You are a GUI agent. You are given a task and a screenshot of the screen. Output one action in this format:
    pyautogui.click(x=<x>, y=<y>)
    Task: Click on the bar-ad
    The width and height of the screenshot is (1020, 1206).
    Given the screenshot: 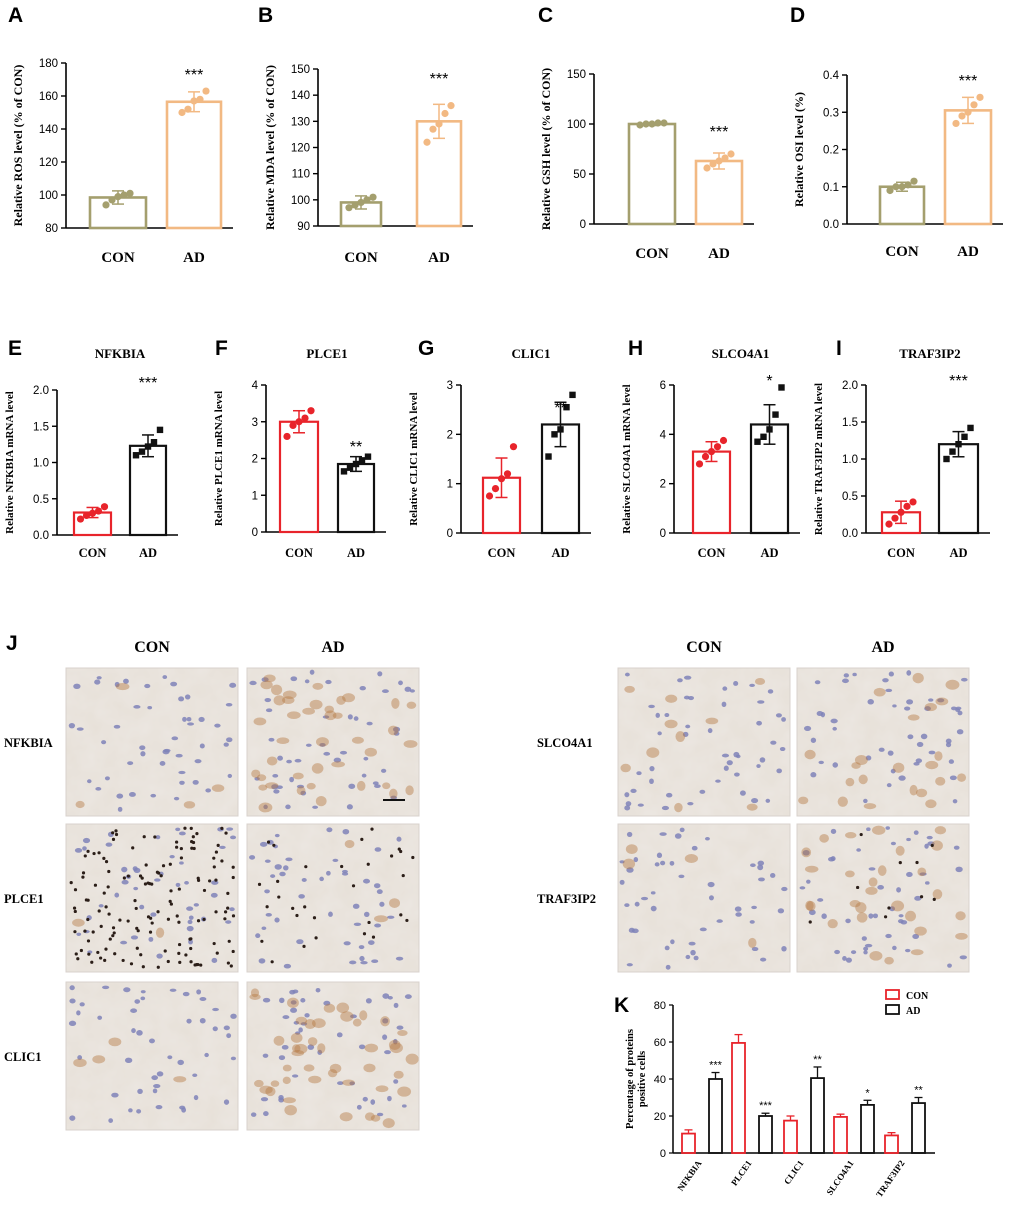 What is the action you would take?
    pyautogui.click(x=148, y=490)
    